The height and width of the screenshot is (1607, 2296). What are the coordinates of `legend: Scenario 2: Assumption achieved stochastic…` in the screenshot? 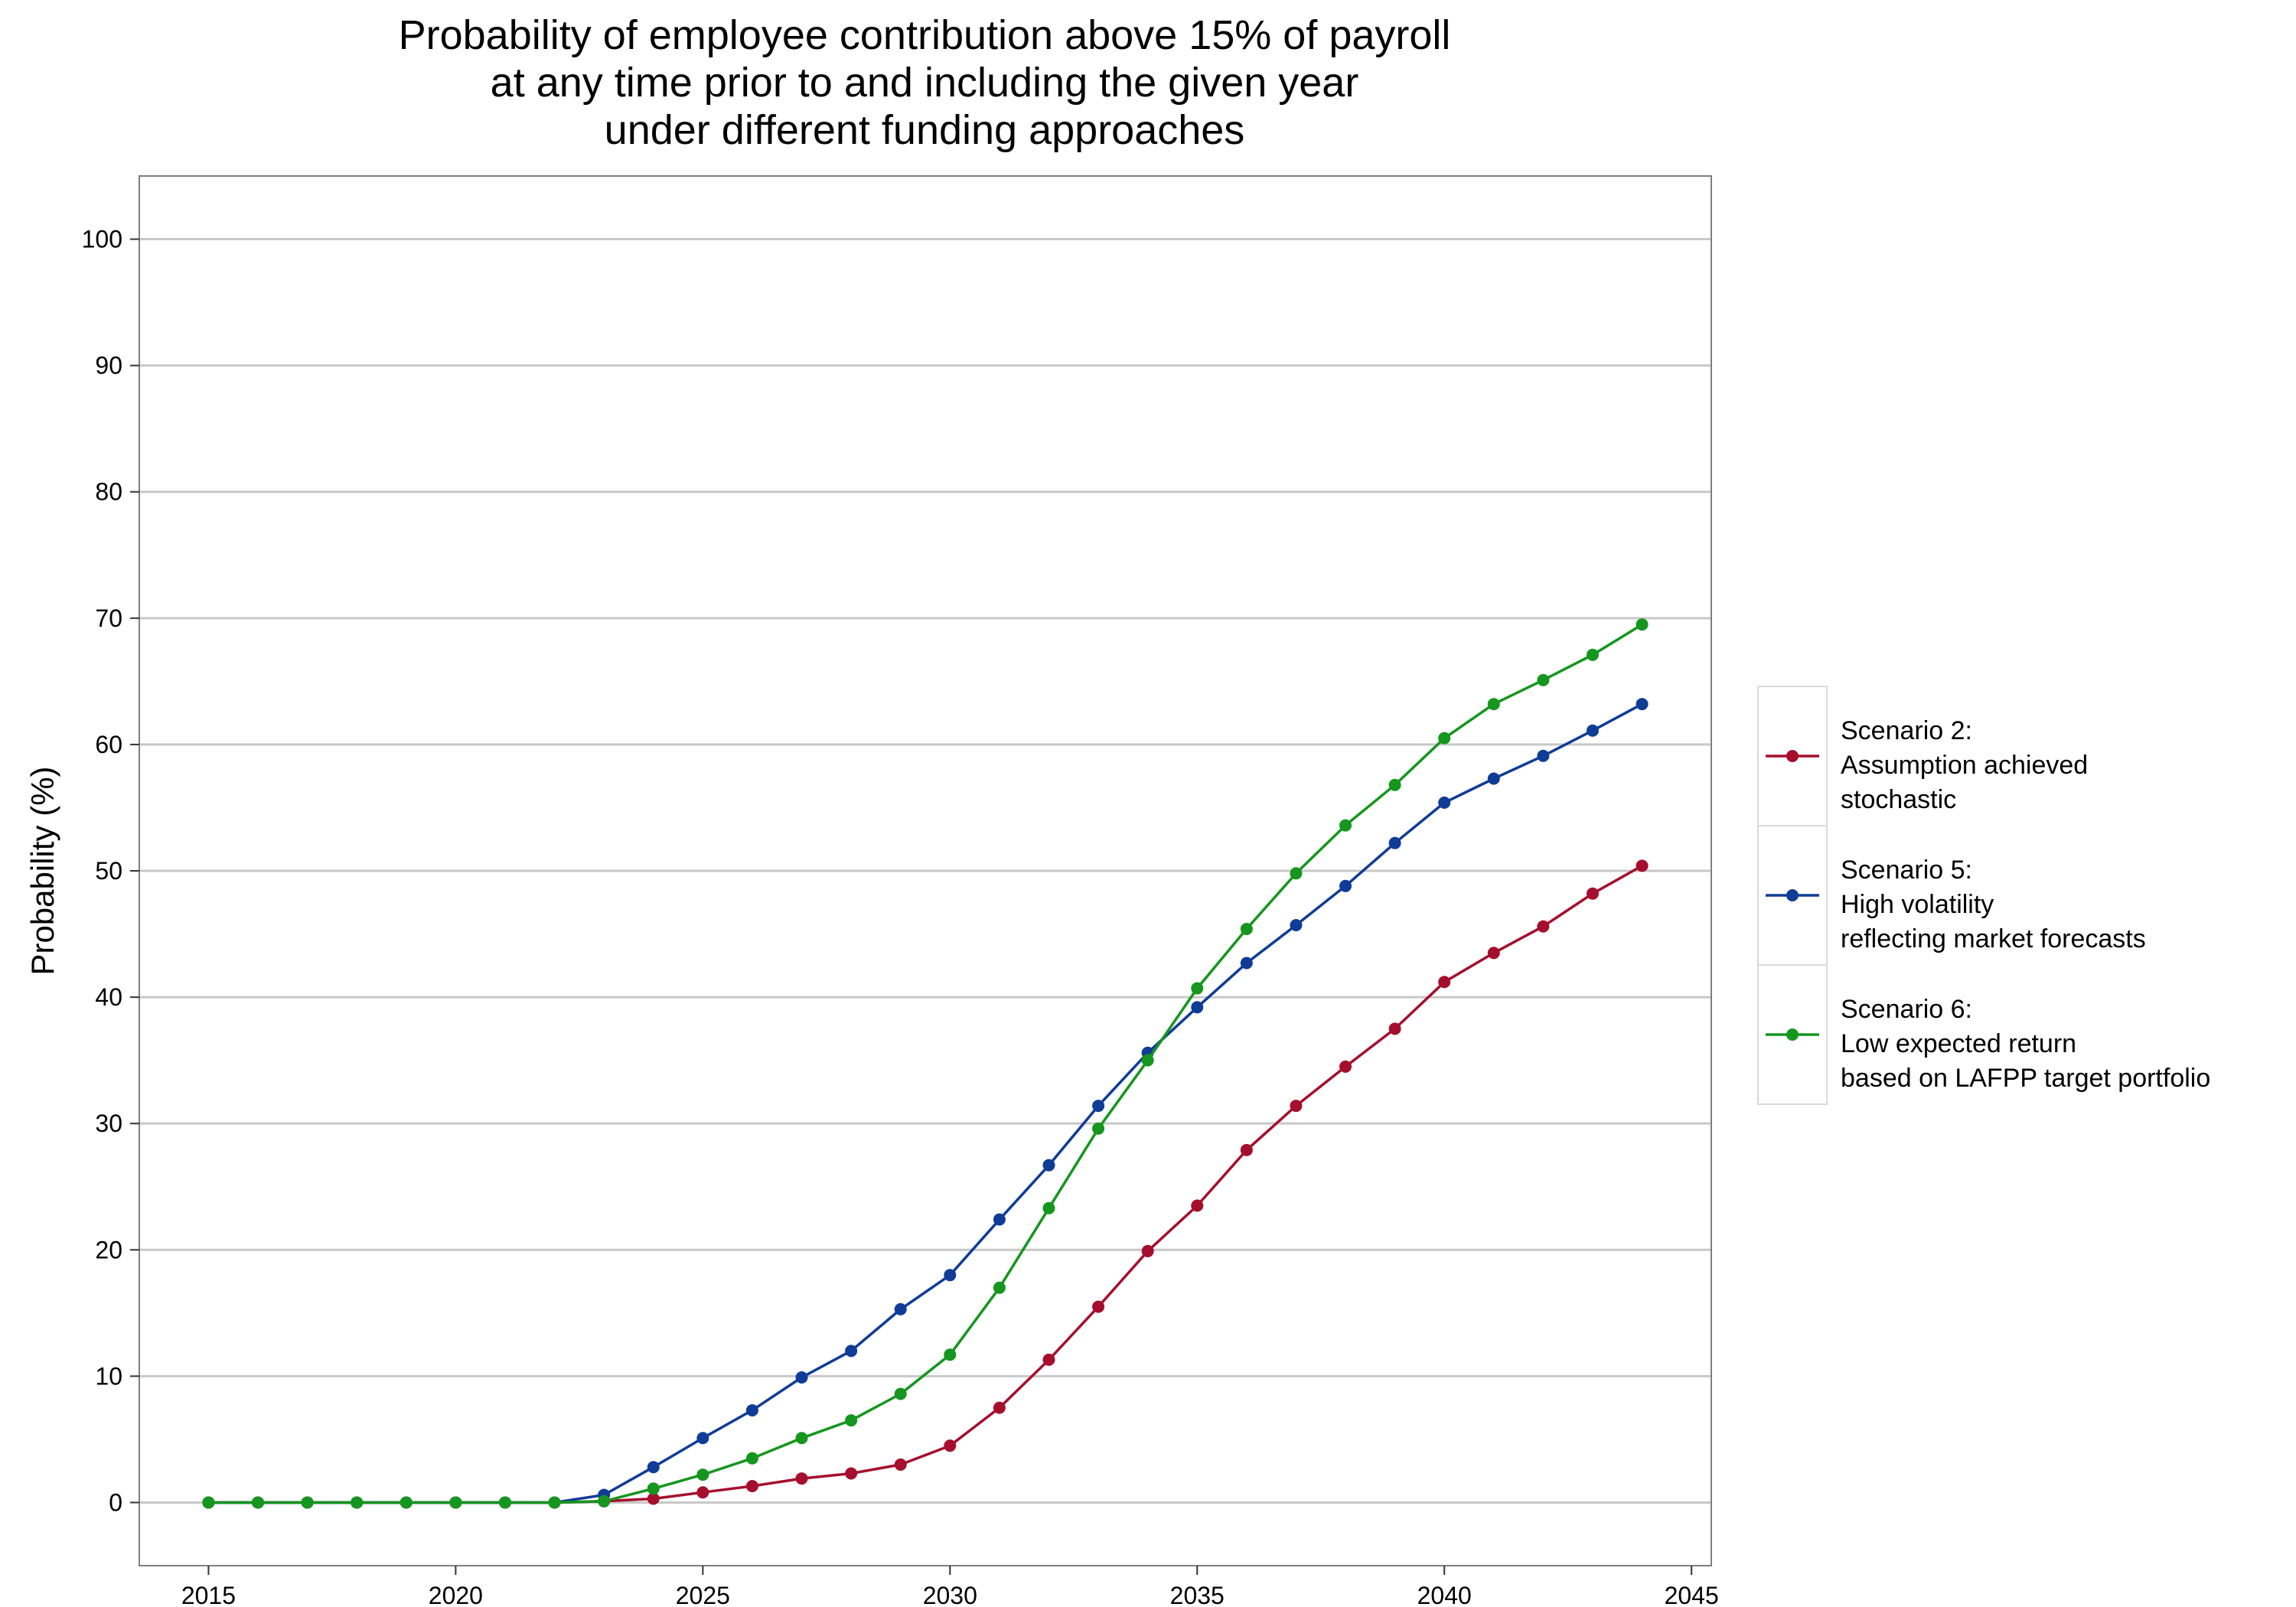 It's located at (1983, 896).